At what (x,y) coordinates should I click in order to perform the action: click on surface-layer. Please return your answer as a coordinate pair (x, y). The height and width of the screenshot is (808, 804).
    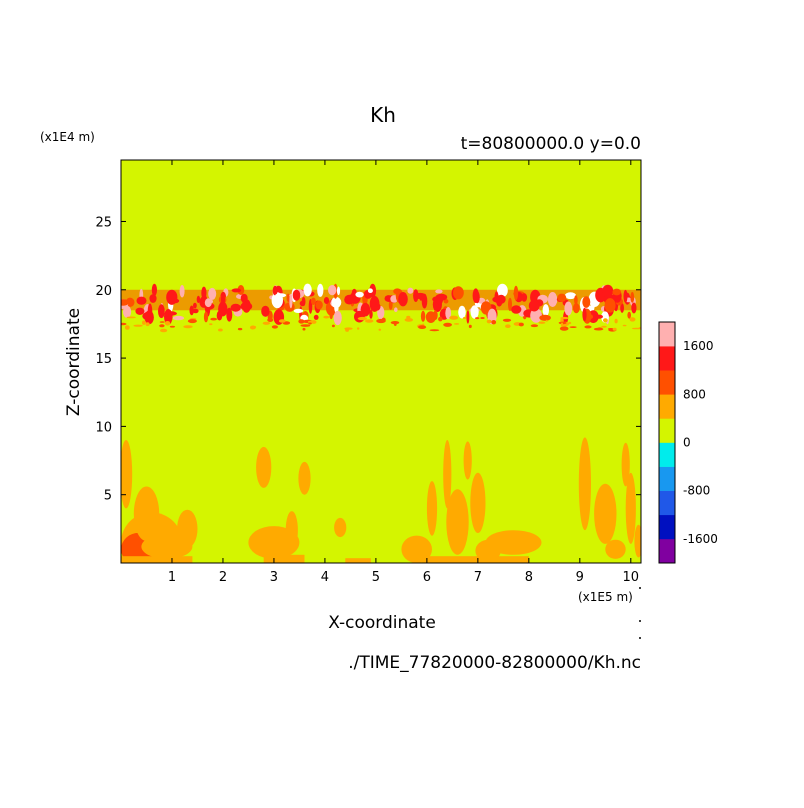
    Looking at the image, I should click on (358, 560).